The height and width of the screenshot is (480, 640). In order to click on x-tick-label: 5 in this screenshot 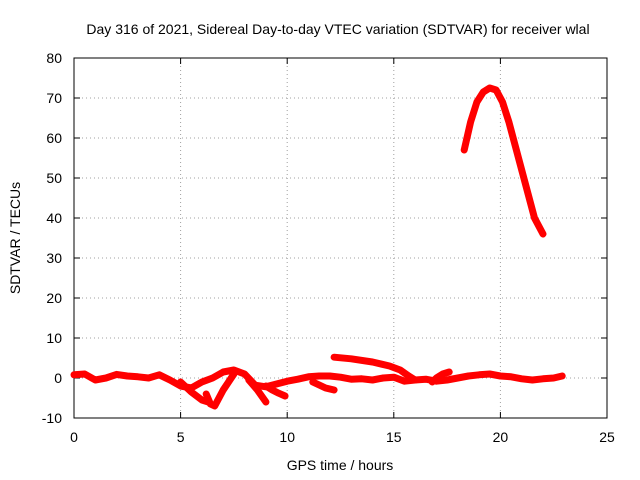, I will do `click(181, 437)`.